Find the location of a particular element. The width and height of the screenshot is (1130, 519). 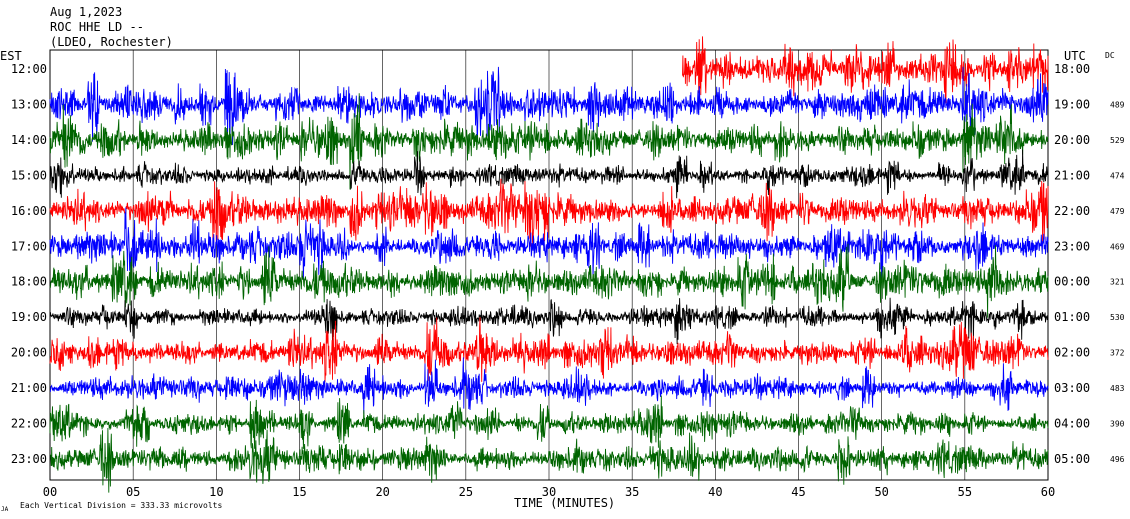

est-hour-label: 20:00 is located at coordinates (29, 353).